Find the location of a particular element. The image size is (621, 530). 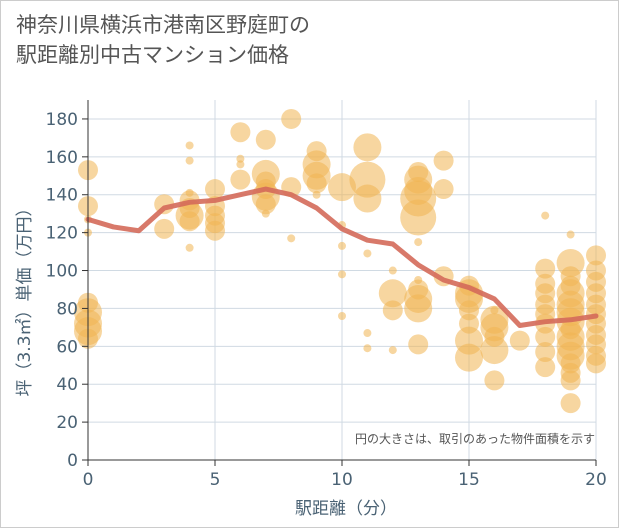

x-tick-label: 10 is located at coordinates (342, 480).